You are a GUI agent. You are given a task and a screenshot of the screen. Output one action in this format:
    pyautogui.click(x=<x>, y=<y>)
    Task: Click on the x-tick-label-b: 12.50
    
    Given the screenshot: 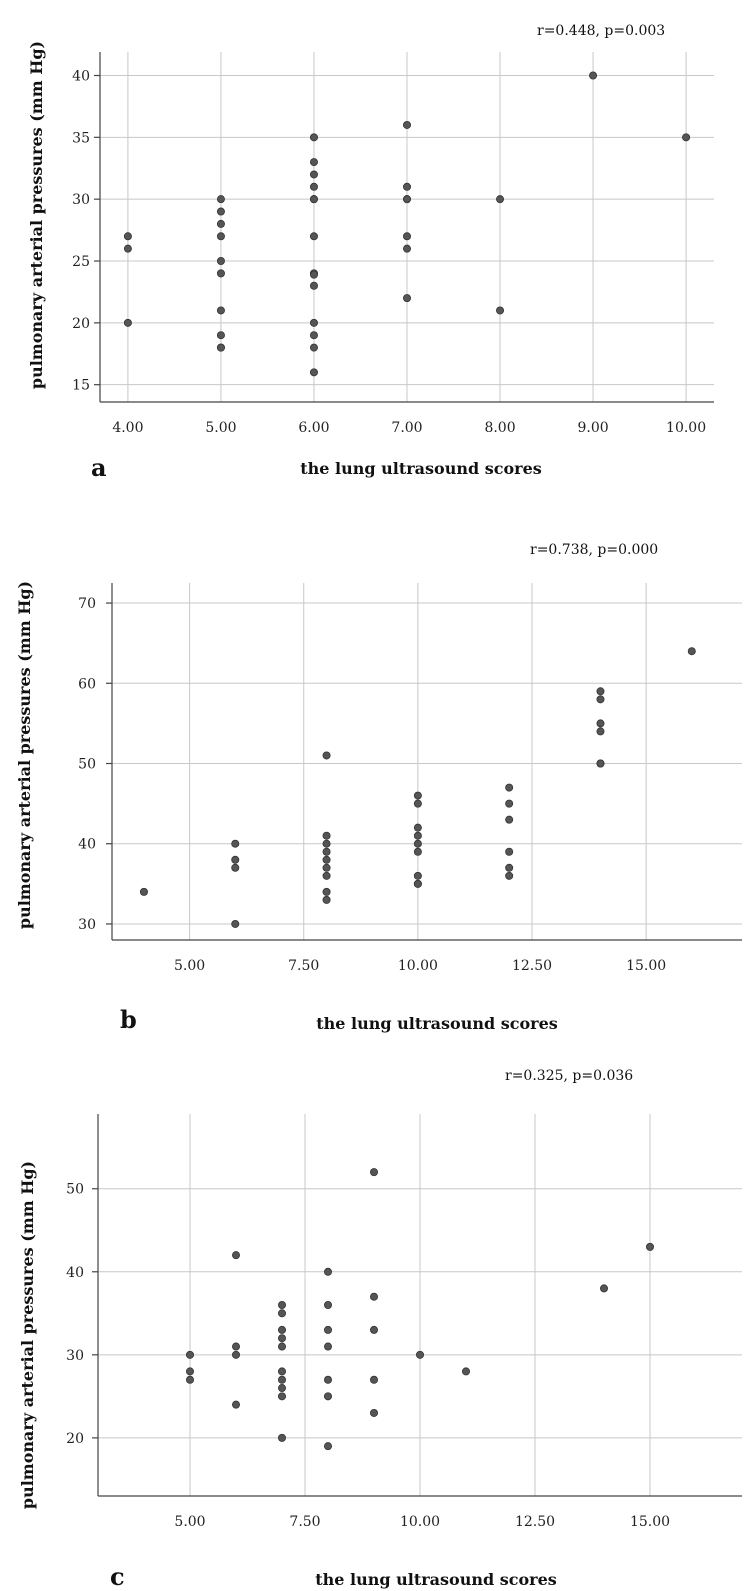 What is the action you would take?
    pyautogui.click(x=532, y=966)
    